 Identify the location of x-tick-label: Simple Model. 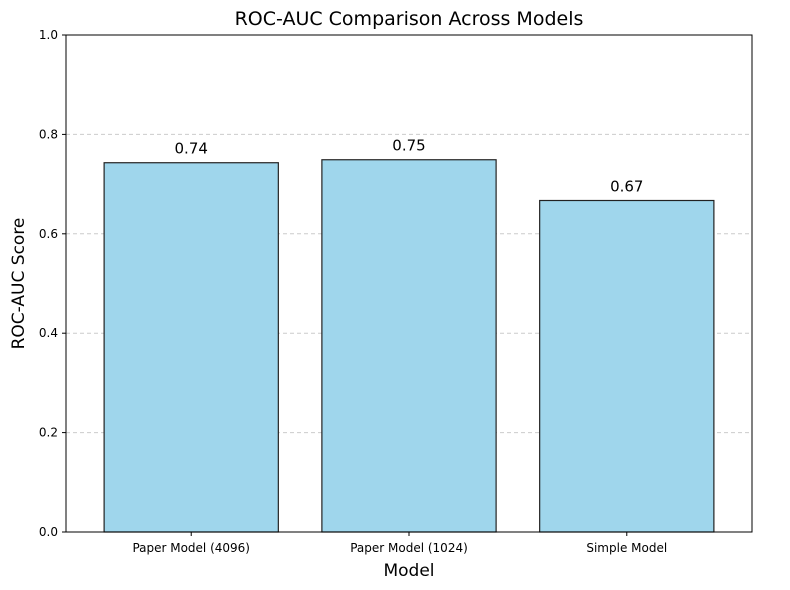
(626, 548).